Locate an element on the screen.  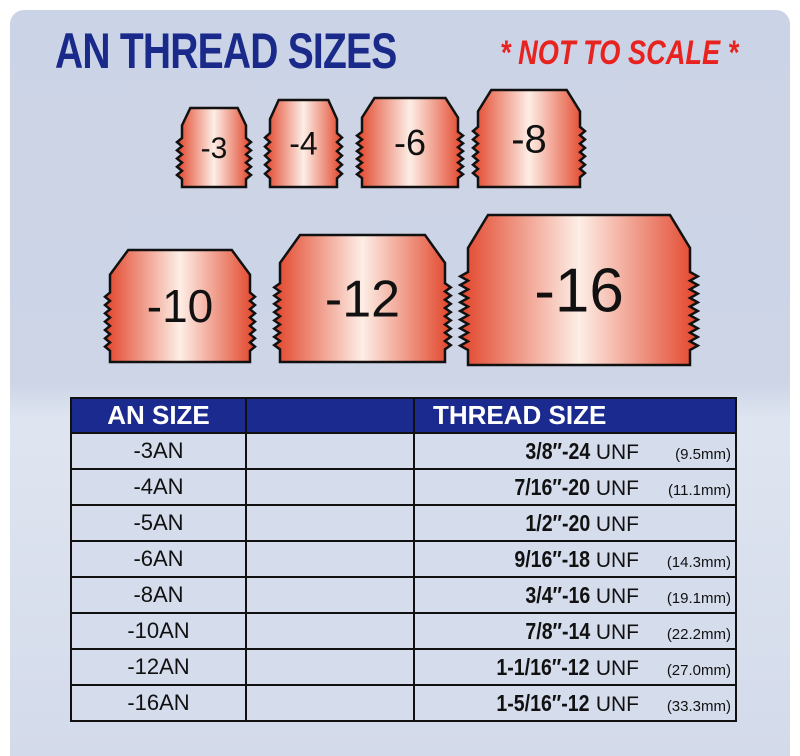
fitting-label: -16 is located at coordinates (579, 291).